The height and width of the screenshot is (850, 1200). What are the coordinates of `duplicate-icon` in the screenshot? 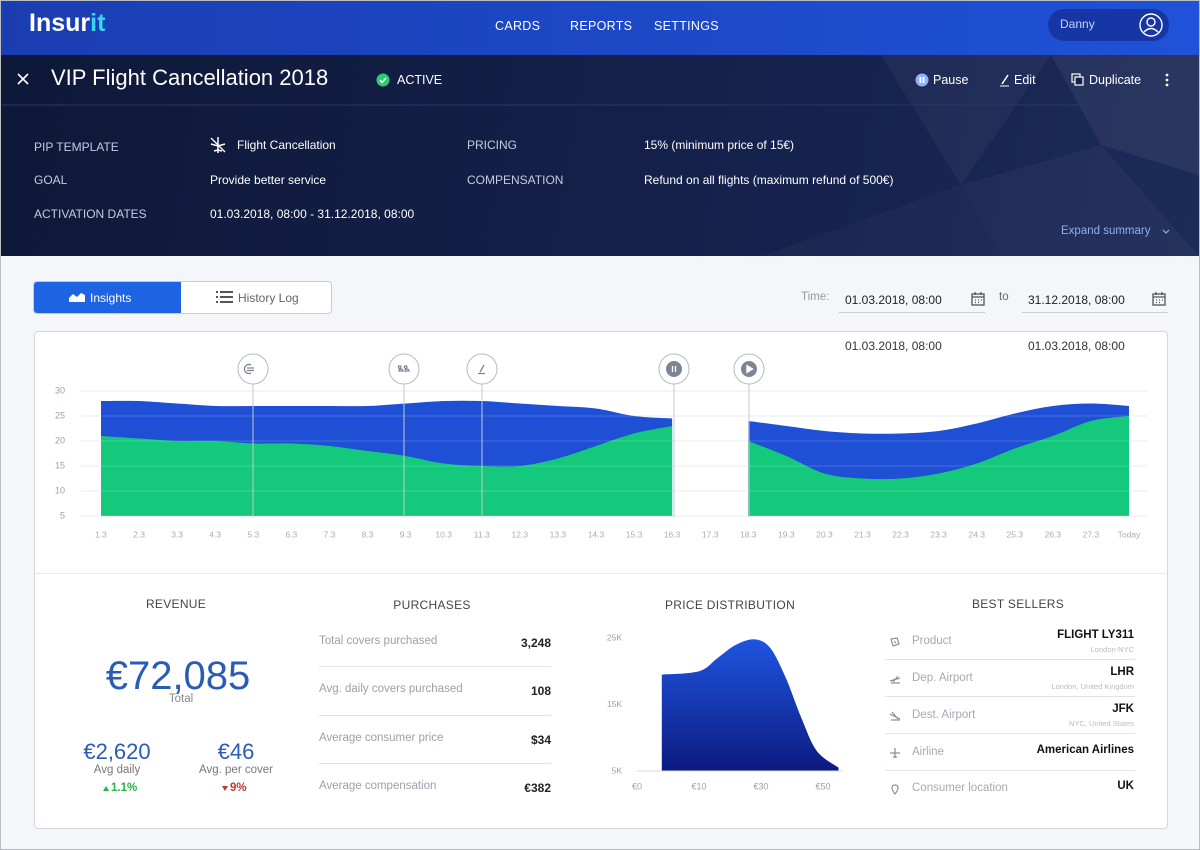 It's located at (1077, 79).